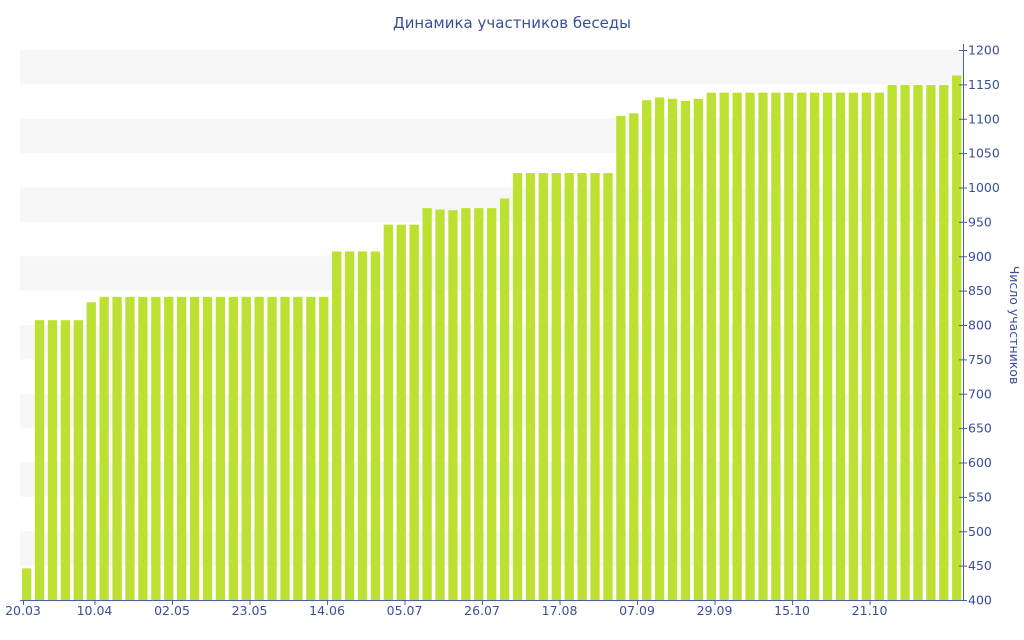 The width and height of the screenshot is (1024, 640). I want to click on y-tick-label: 550, so click(980, 496).